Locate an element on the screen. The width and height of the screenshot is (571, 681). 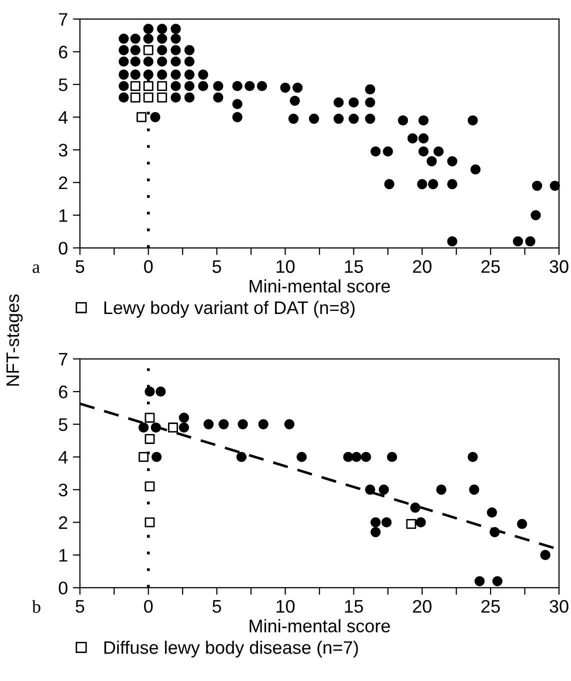
text: a is located at coordinates (36, 268).